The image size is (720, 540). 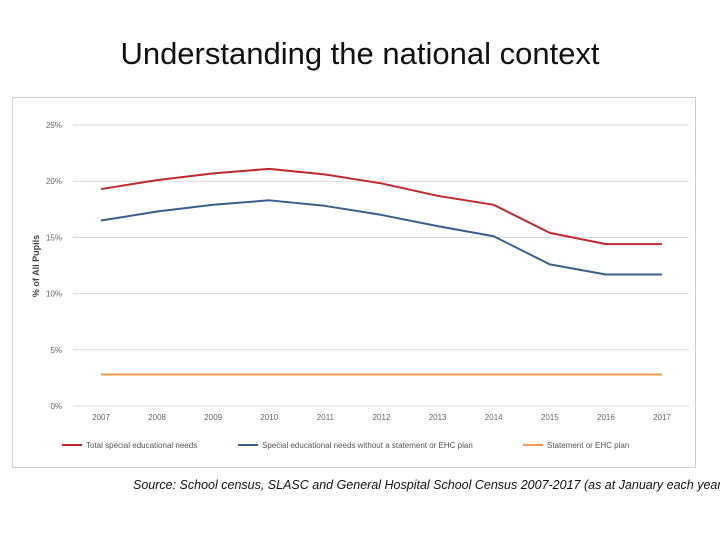 I want to click on y-tick-label: 10%, so click(x=54, y=294).